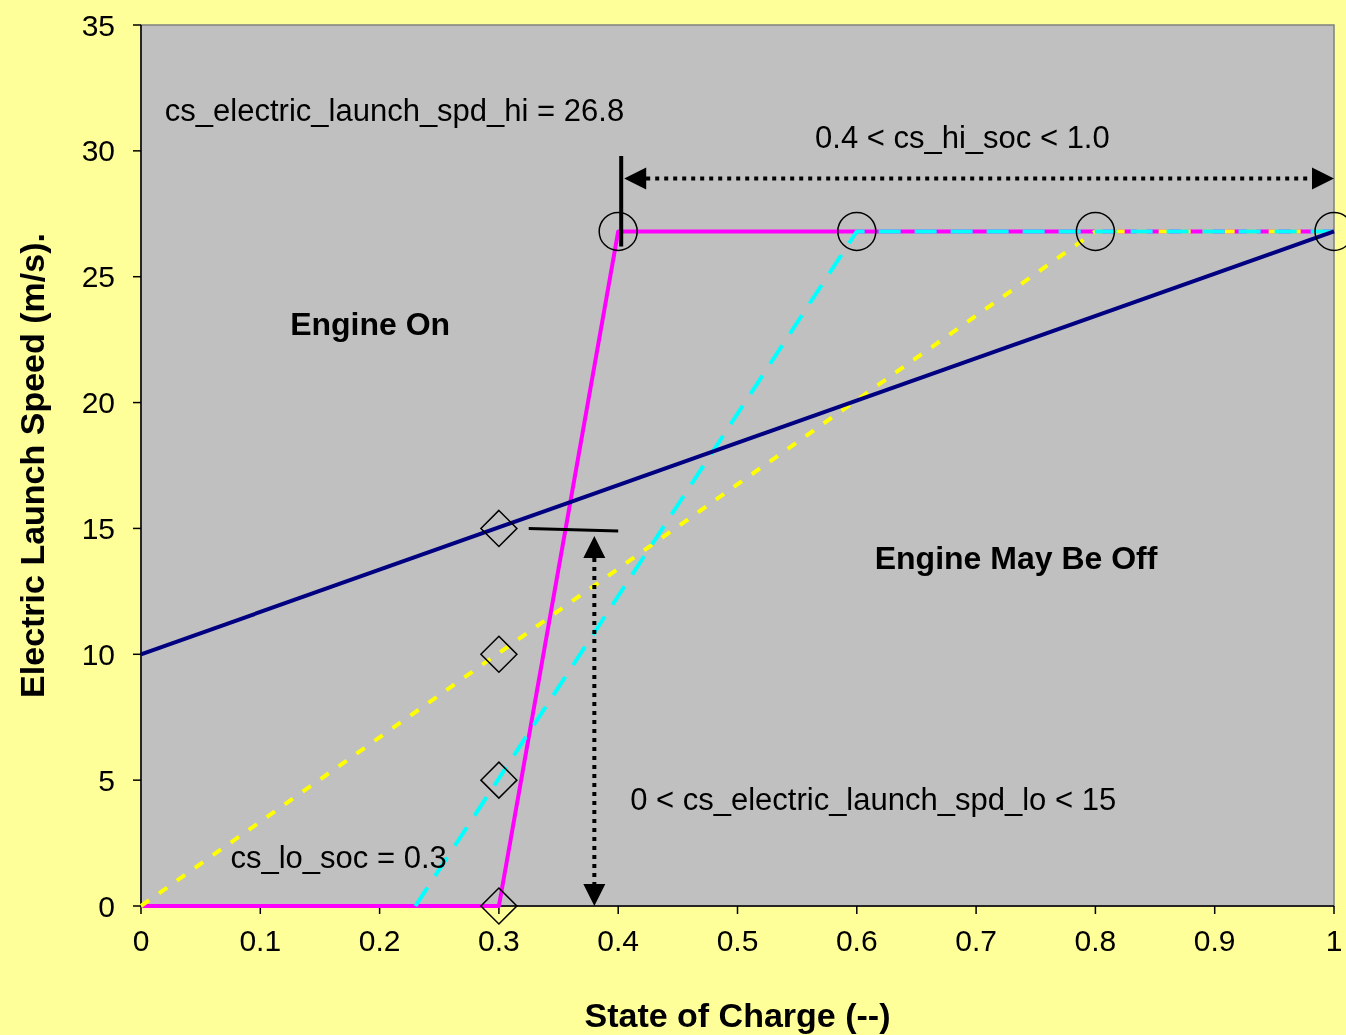 The width and height of the screenshot is (1346, 1035). Describe the element at coordinates (1214, 940) in the screenshot. I see `x-tick-label: 0.9` at that location.